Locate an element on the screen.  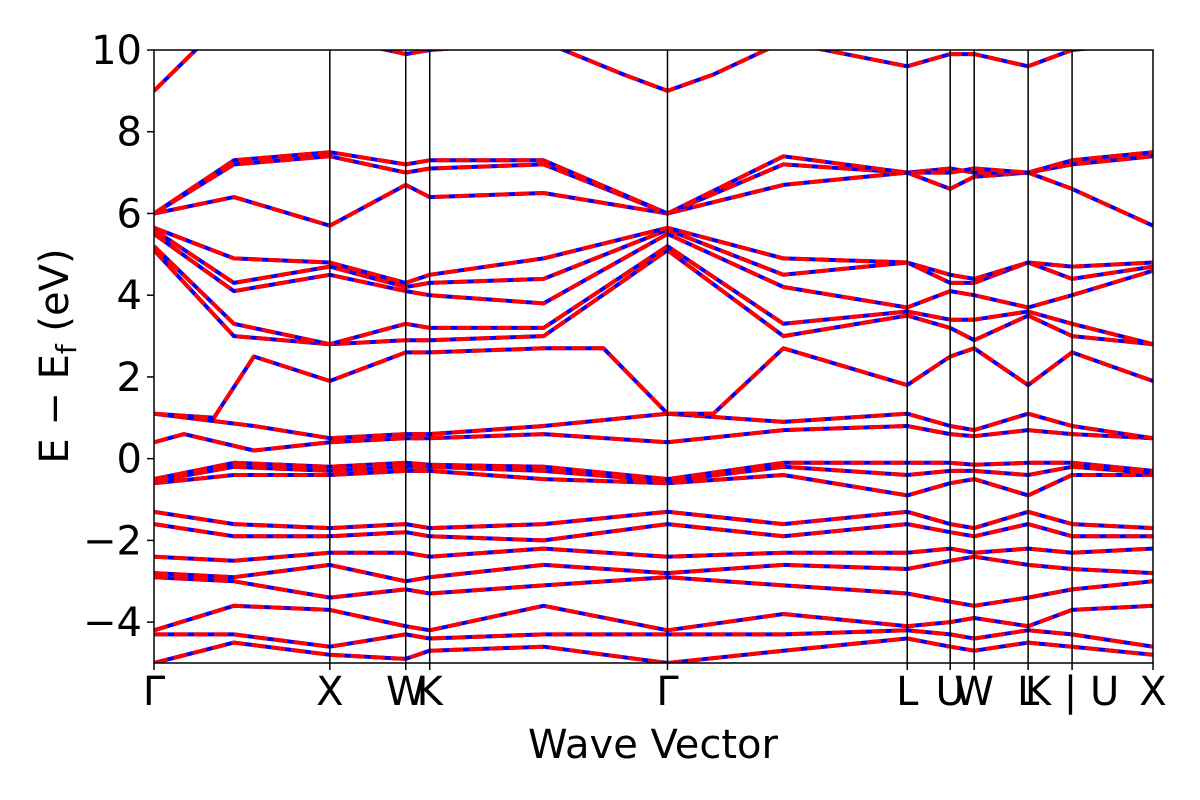
band-line-1-spin-down is located at coordinates (653, 638).